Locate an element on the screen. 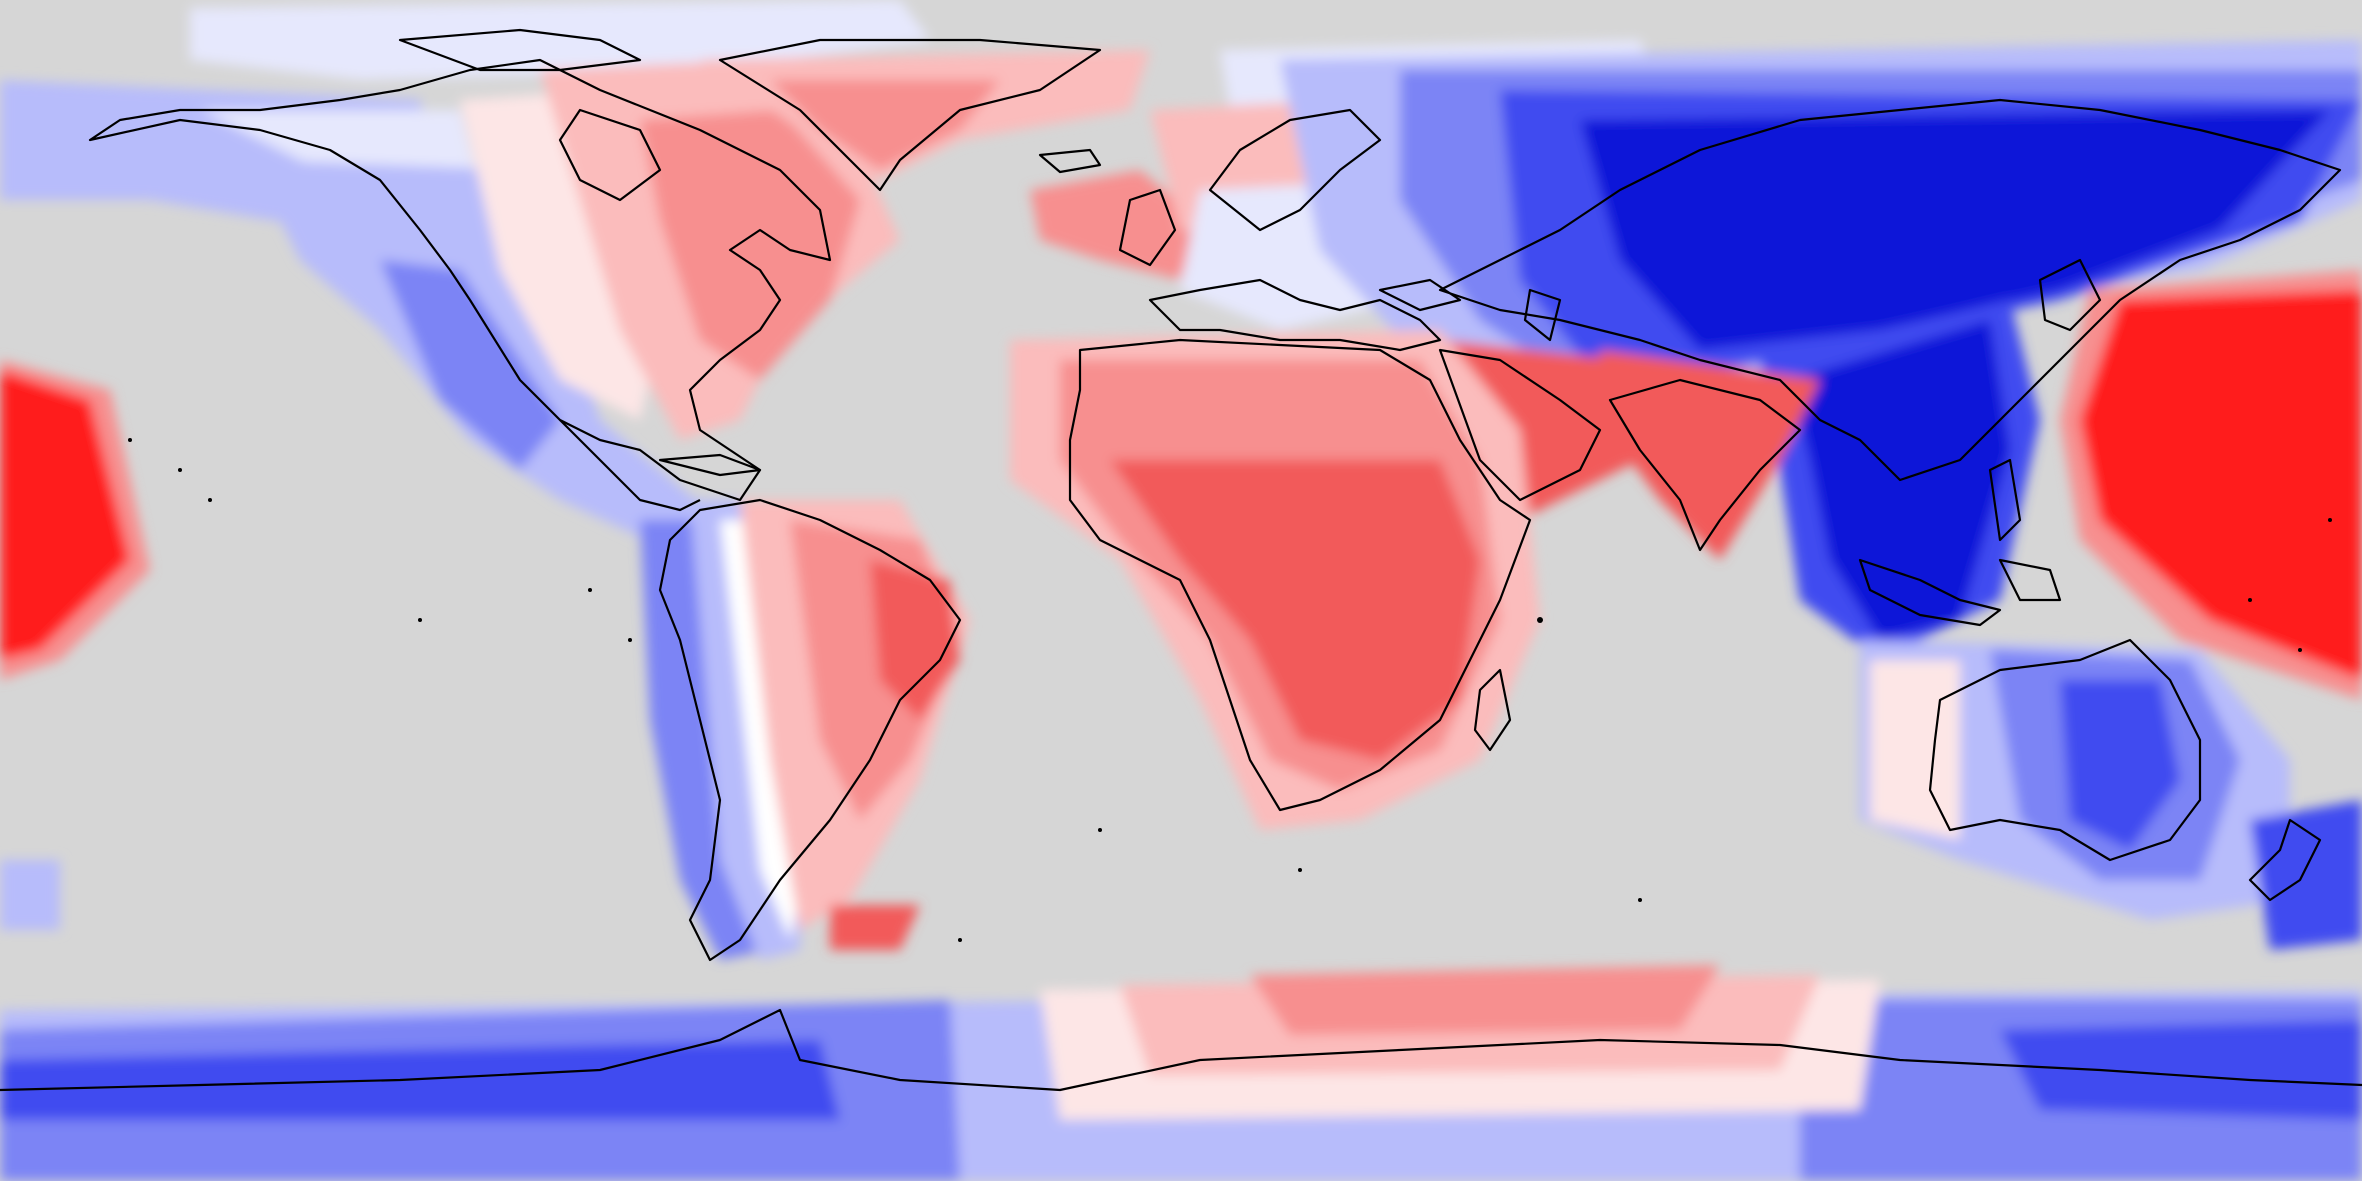 This screenshot has width=2362, height=1181. coast-north-america is located at coordinates (460, 280).